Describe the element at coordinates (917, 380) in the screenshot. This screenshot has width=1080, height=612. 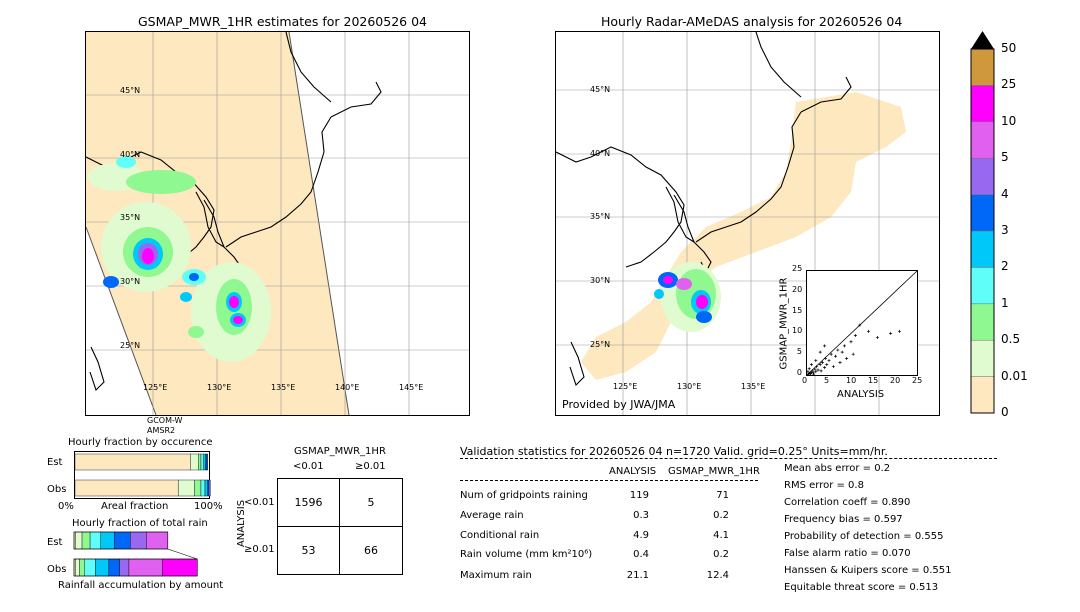
I see `scatter-xtick: 25` at that location.